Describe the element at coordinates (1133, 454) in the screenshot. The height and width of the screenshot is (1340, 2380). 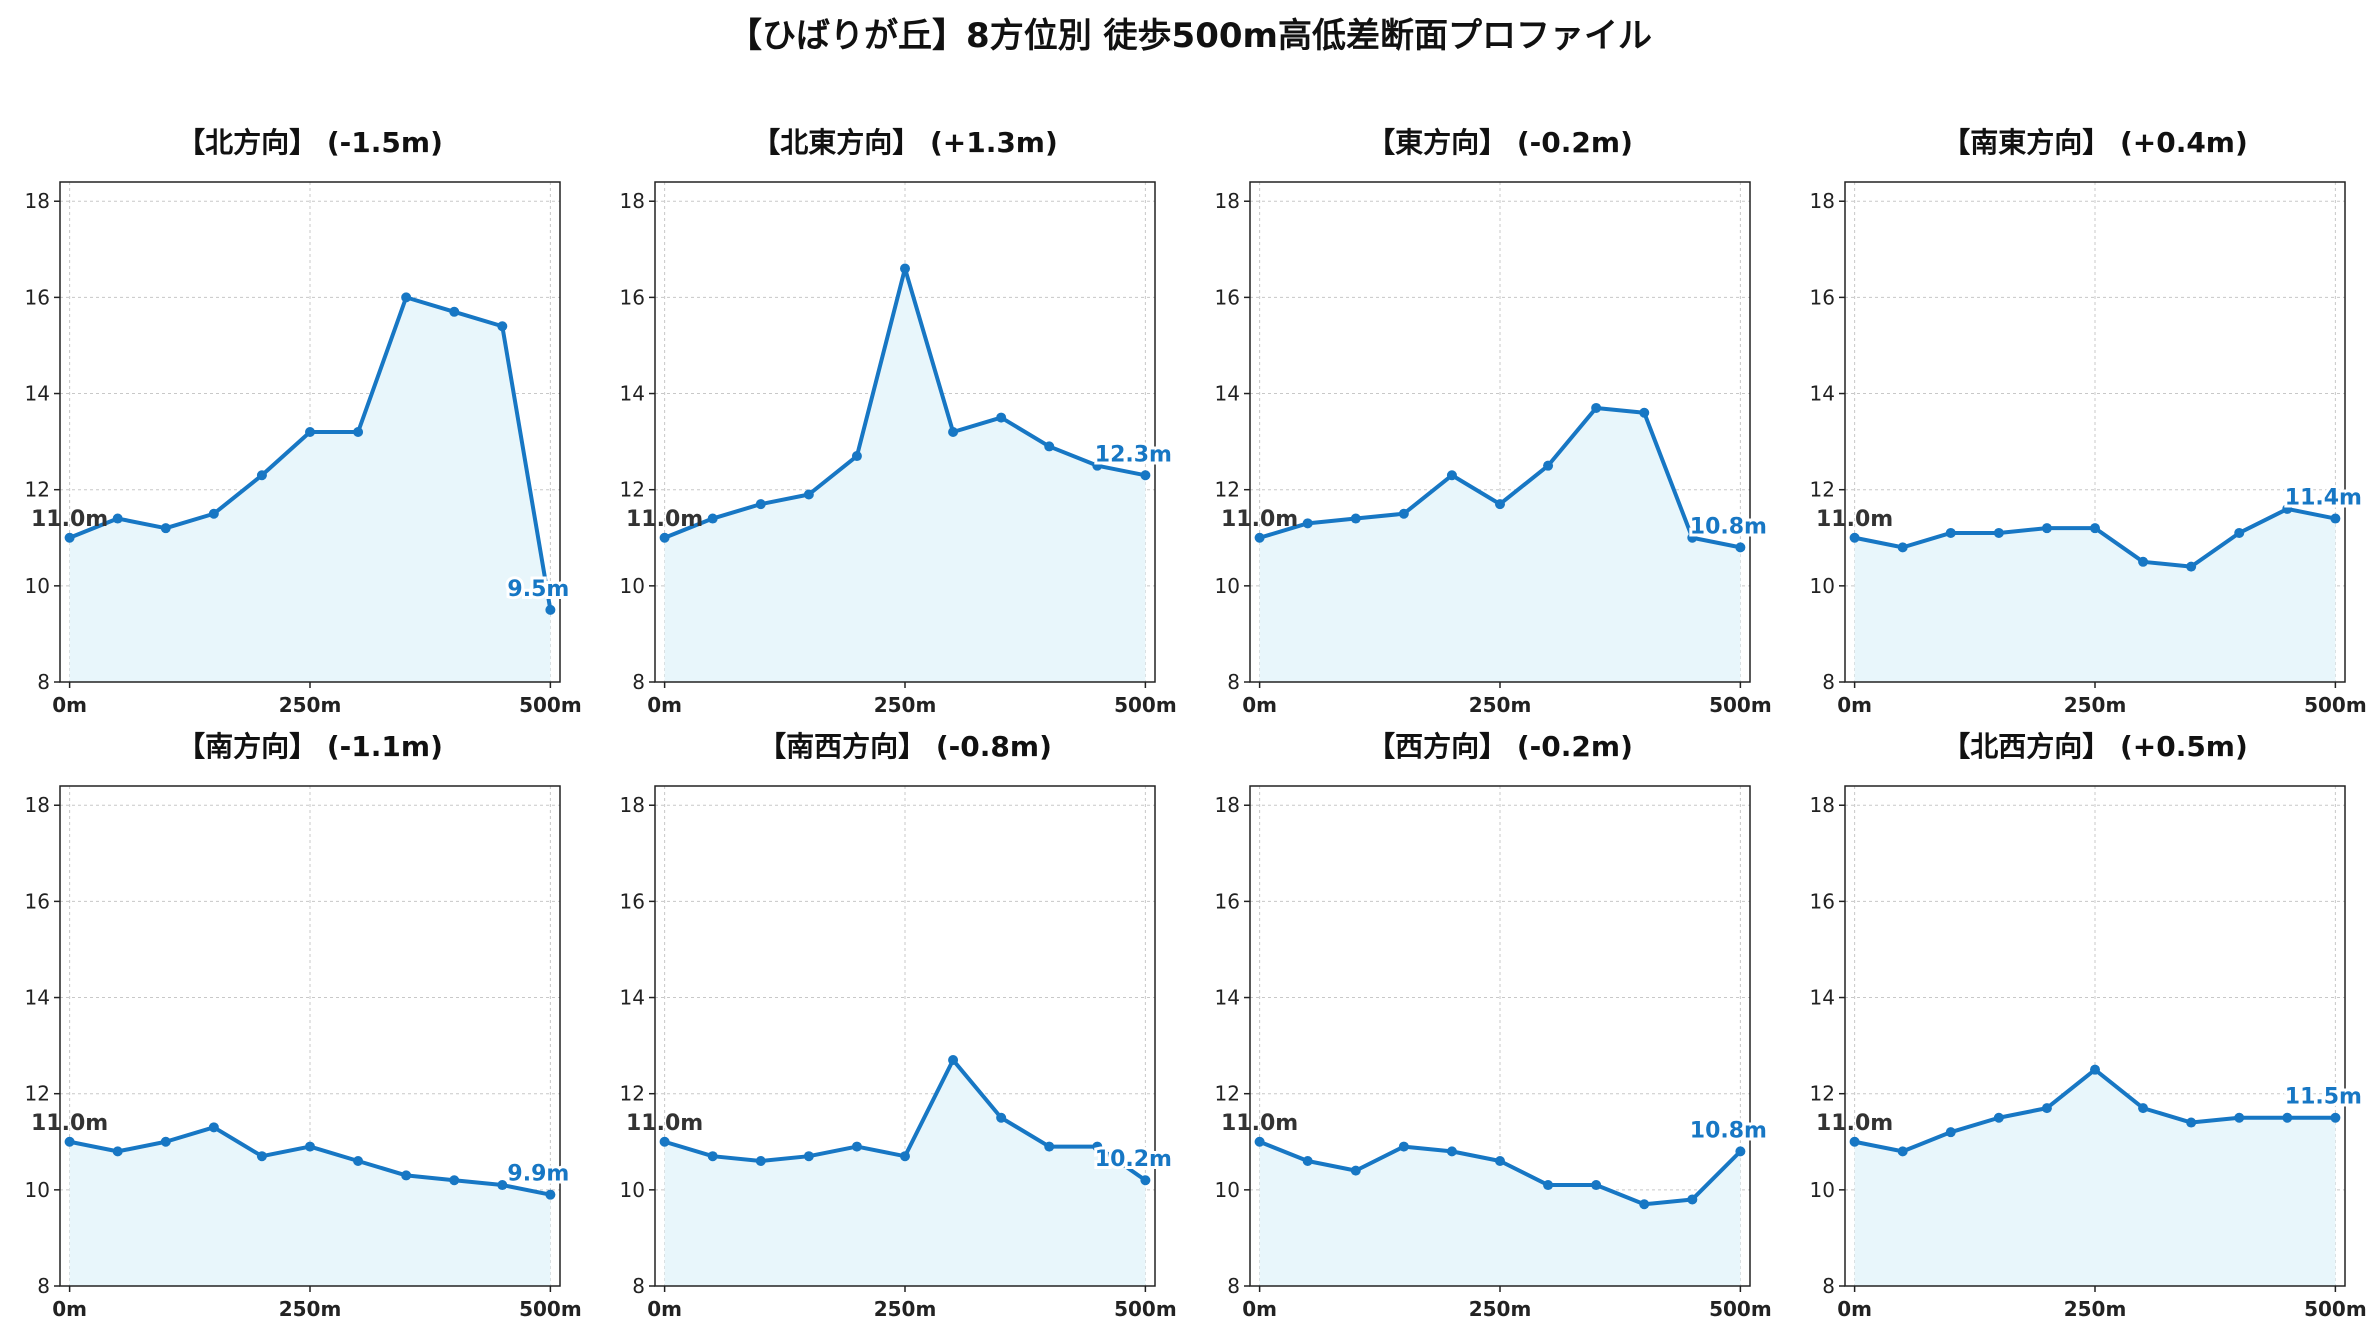
I see `end-value-label: 12.3m` at that location.